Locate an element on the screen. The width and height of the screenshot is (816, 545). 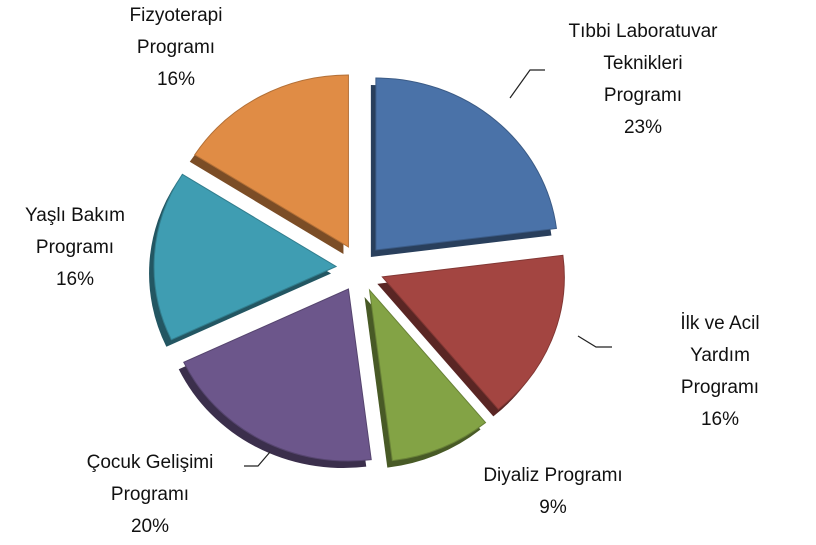
slice-label: Çocuk Gelişimi Programı 20% is located at coordinates (150, 495).